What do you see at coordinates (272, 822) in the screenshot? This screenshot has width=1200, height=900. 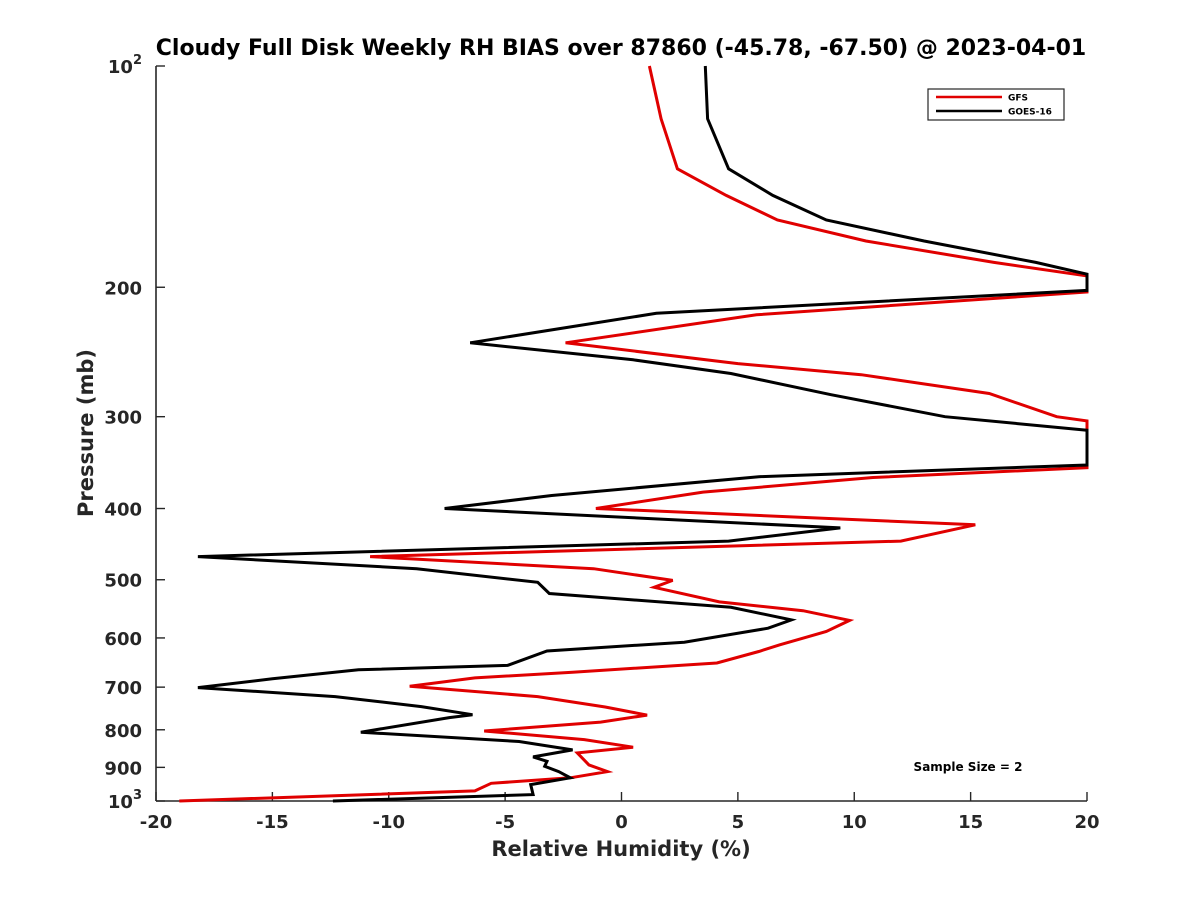 I see `x-tick-label: -15` at bounding box center [272, 822].